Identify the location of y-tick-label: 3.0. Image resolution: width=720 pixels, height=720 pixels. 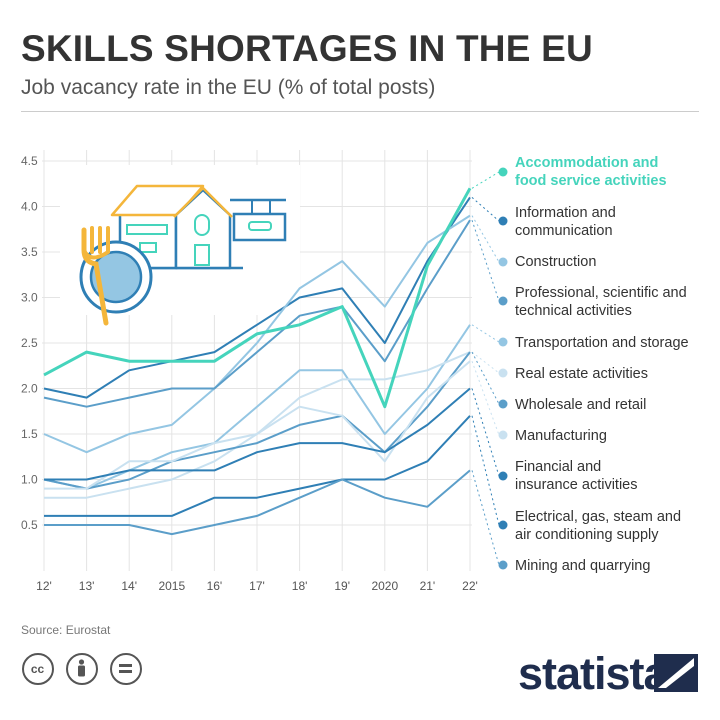
(29, 298).